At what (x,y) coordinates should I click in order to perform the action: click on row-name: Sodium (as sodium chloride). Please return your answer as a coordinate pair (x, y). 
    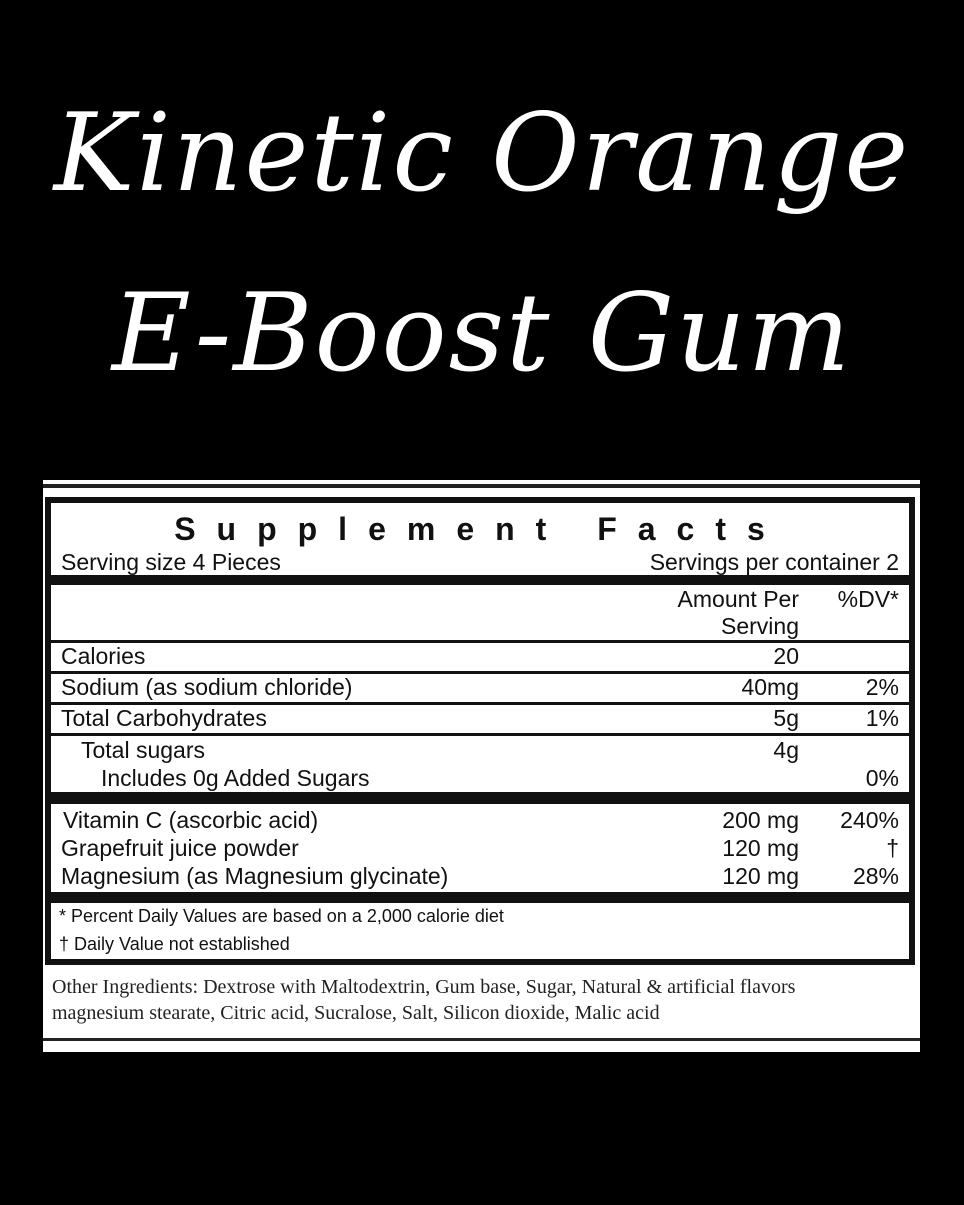
    Looking at the image, I should click on (207, 687).